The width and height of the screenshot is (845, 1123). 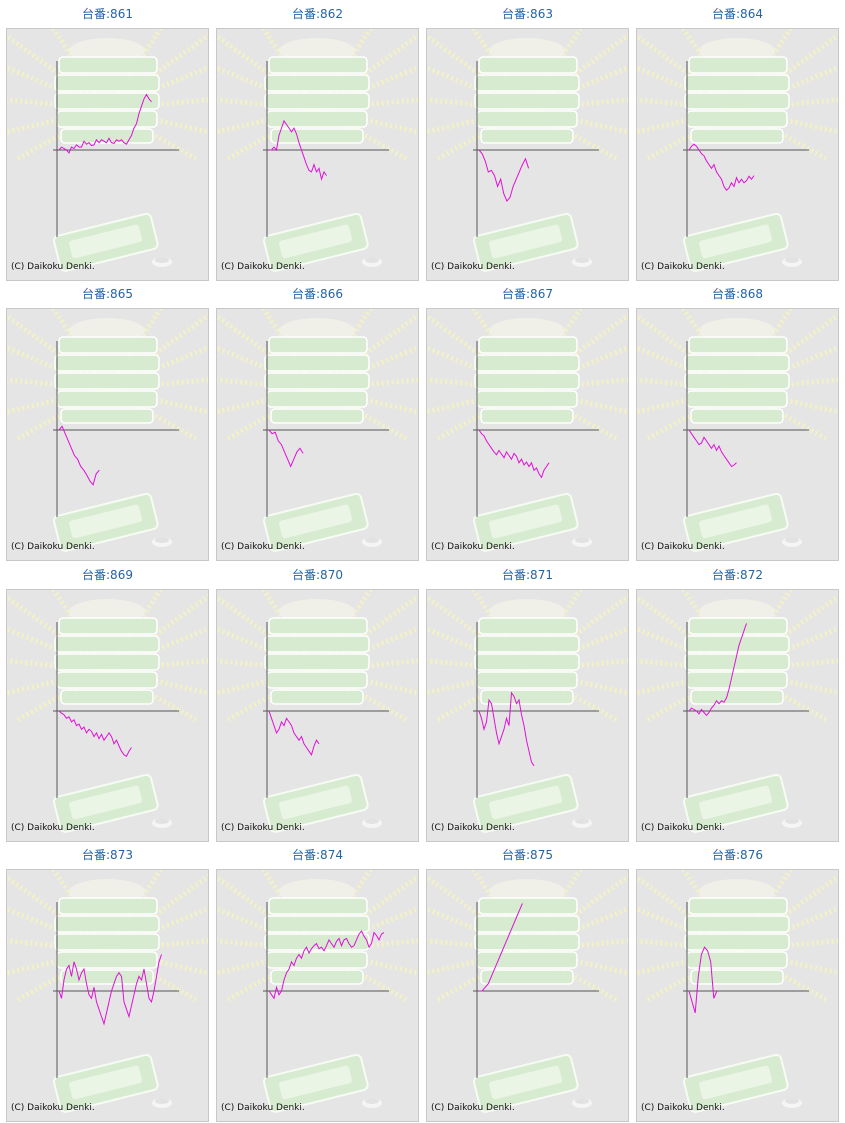 I want to click on chart-title: 台番:868, so click(x=737, y=294).